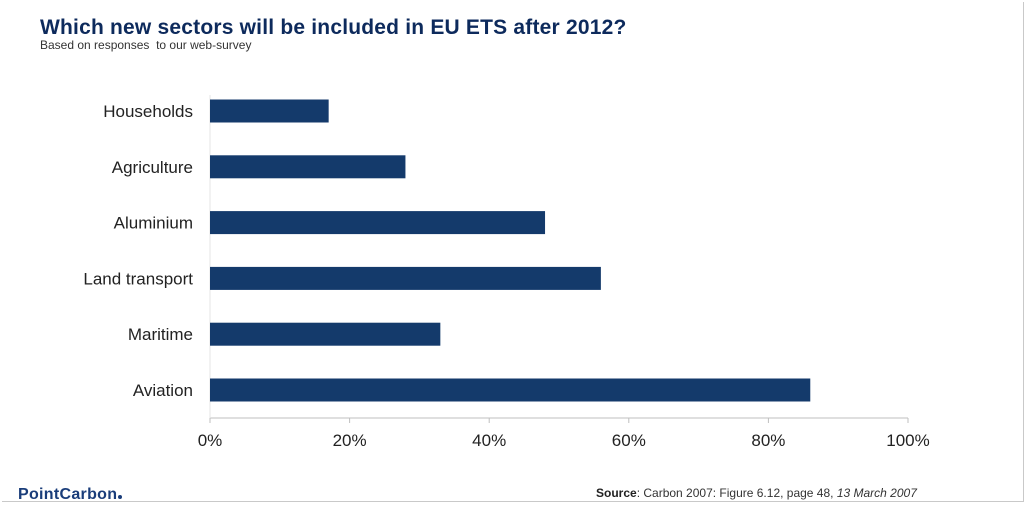  I want to click on category-label: Maritime, so click(160, 334).